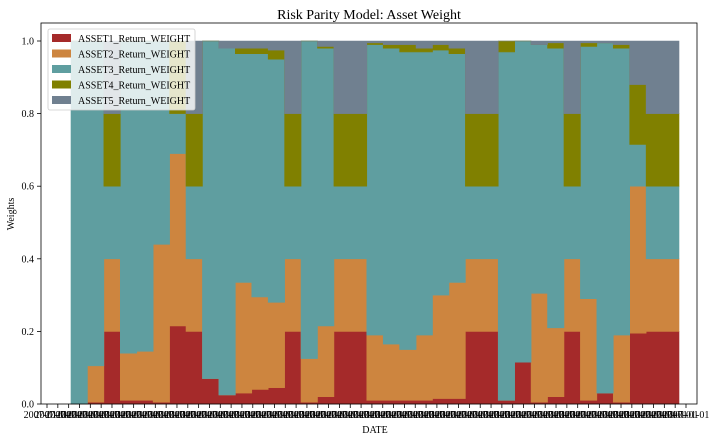  Describe the element at coordinates (28, 405) in the screenshot. I see `y-tick-label: 0.0` at that location.